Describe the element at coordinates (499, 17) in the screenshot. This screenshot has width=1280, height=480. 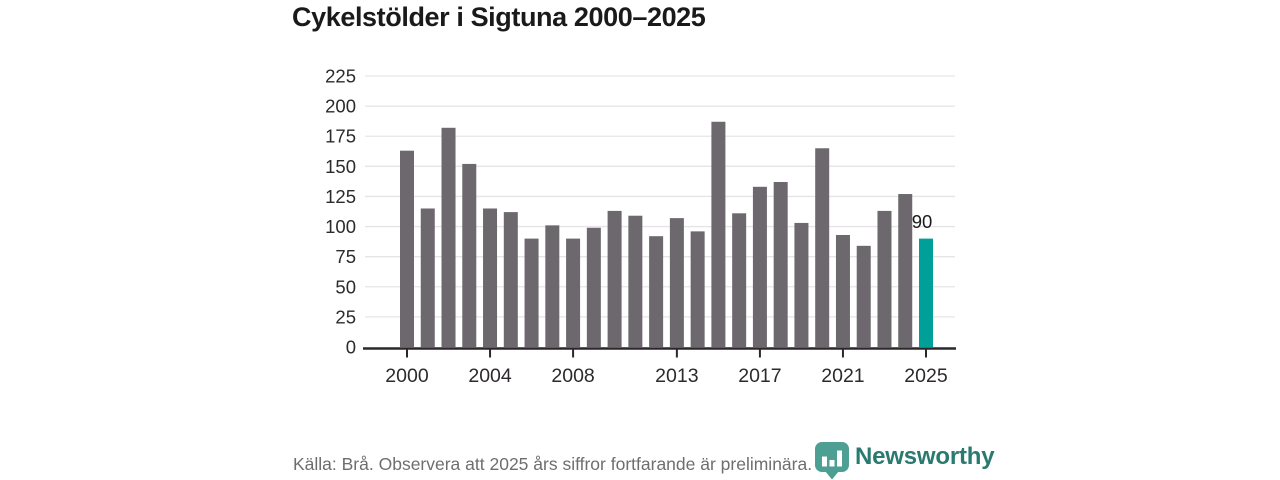
I see `chart-title: Cykelstölder i Sigtuna 2000–2025` at that location.